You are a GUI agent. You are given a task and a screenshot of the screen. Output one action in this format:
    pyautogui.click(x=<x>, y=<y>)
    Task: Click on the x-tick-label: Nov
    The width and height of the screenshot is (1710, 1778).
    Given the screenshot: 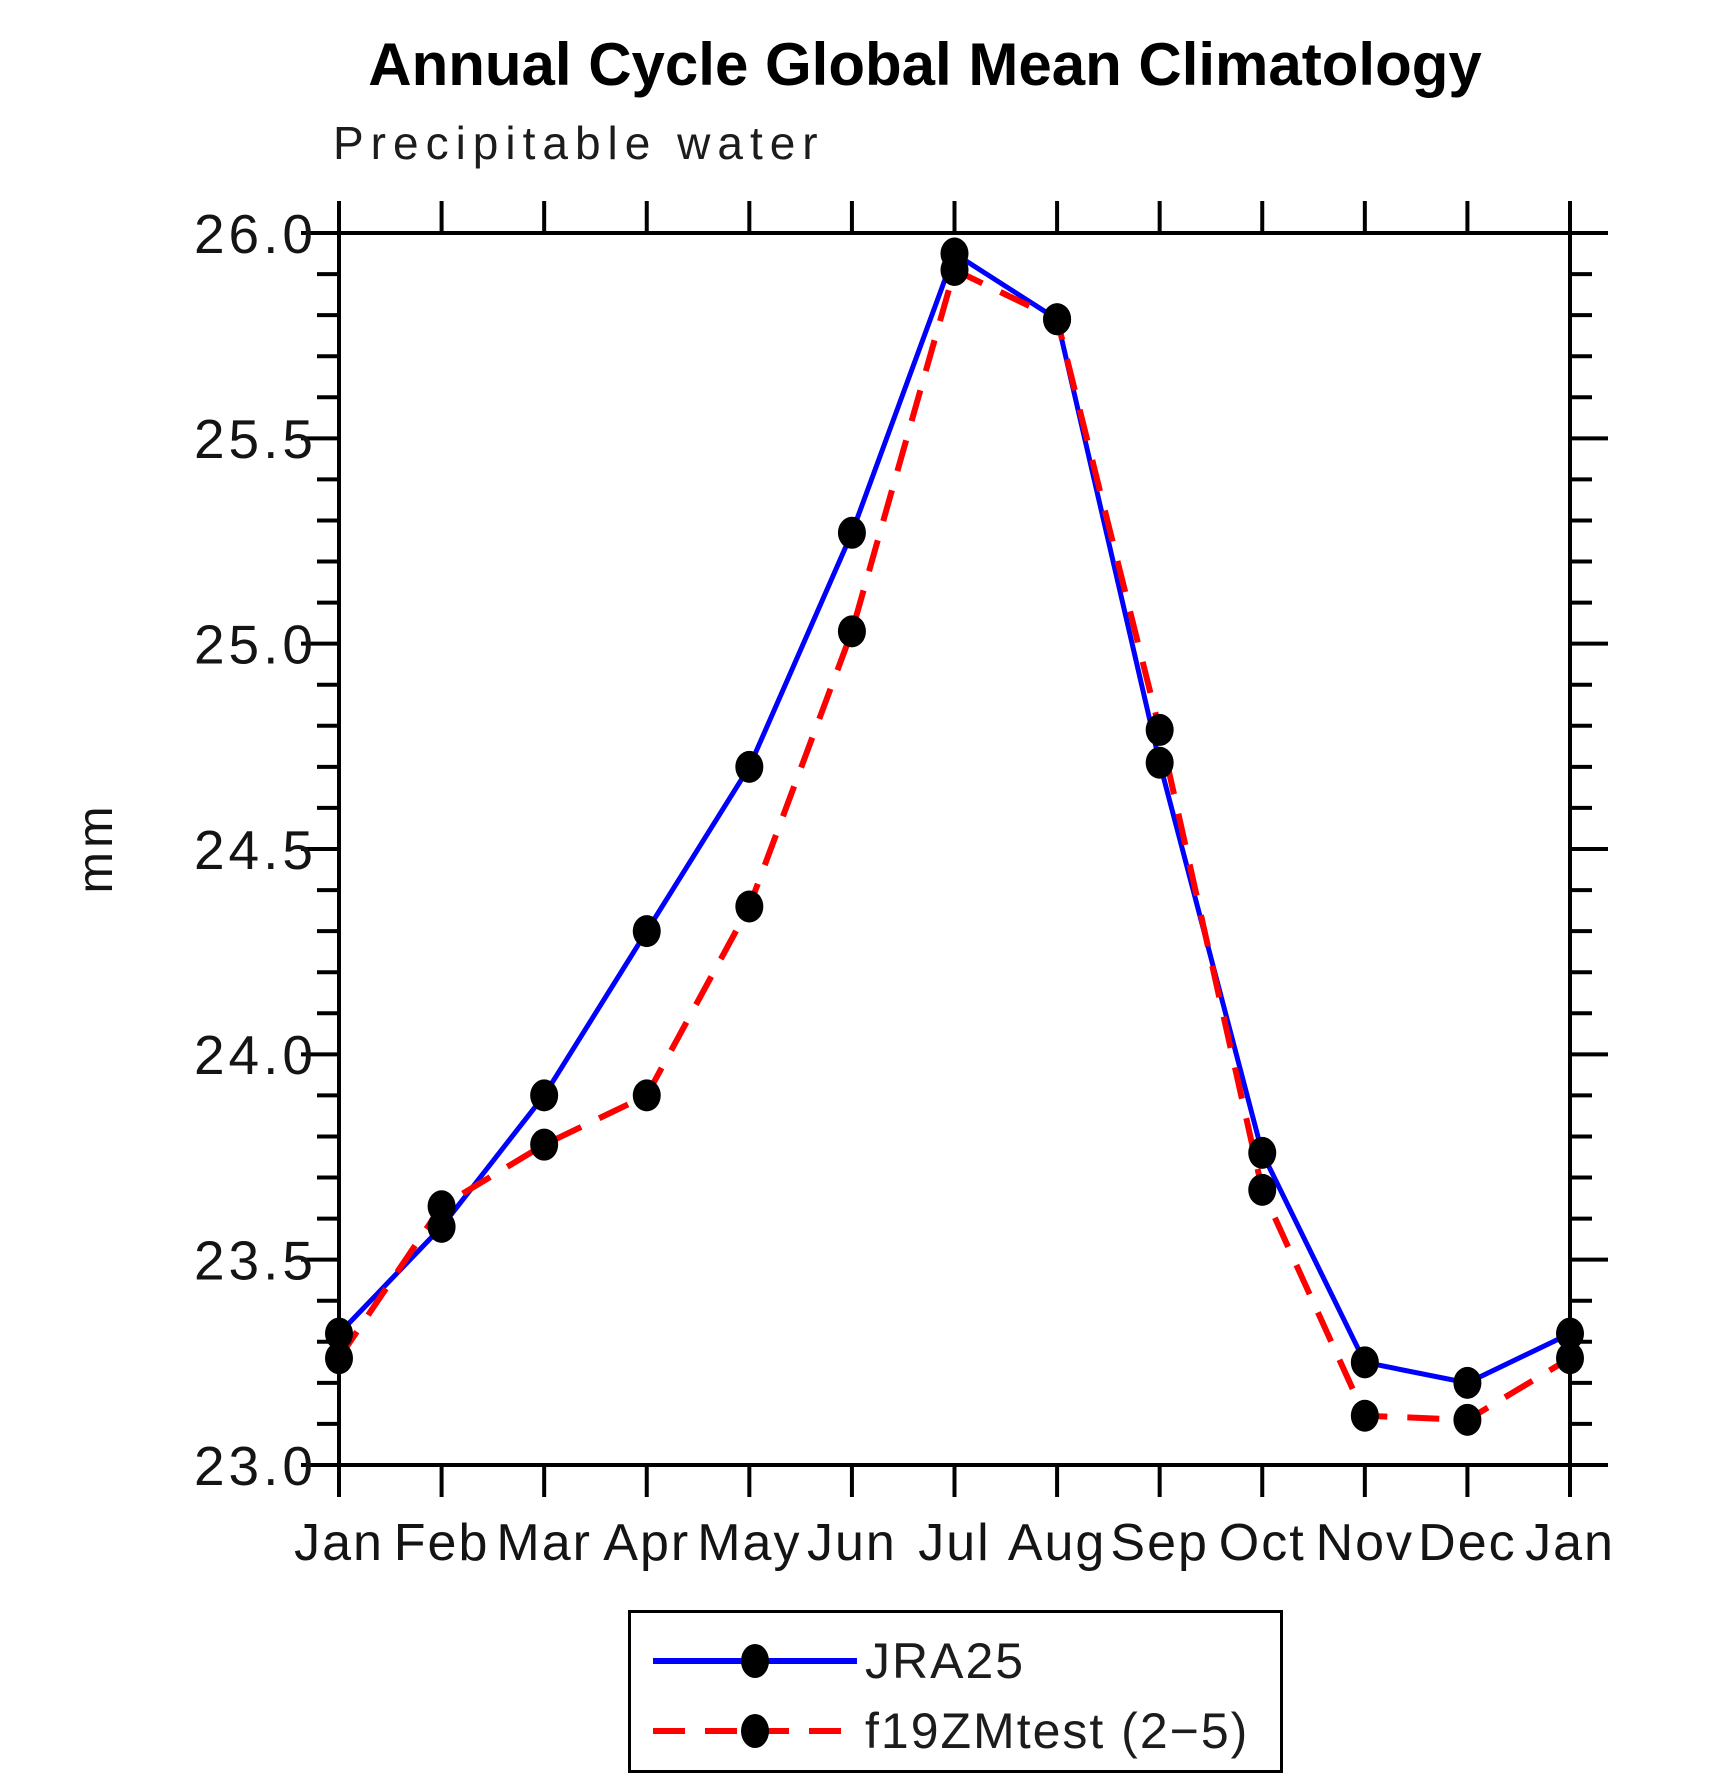 What is the action you would take?
    pyautogui.click(x=1365, y=1543)
    